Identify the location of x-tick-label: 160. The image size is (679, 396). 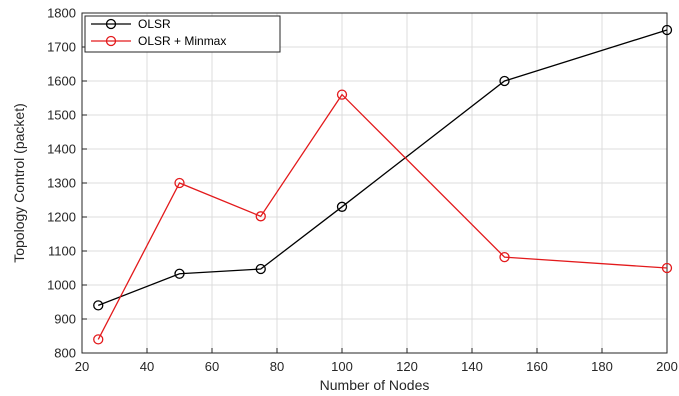
(537, 366).